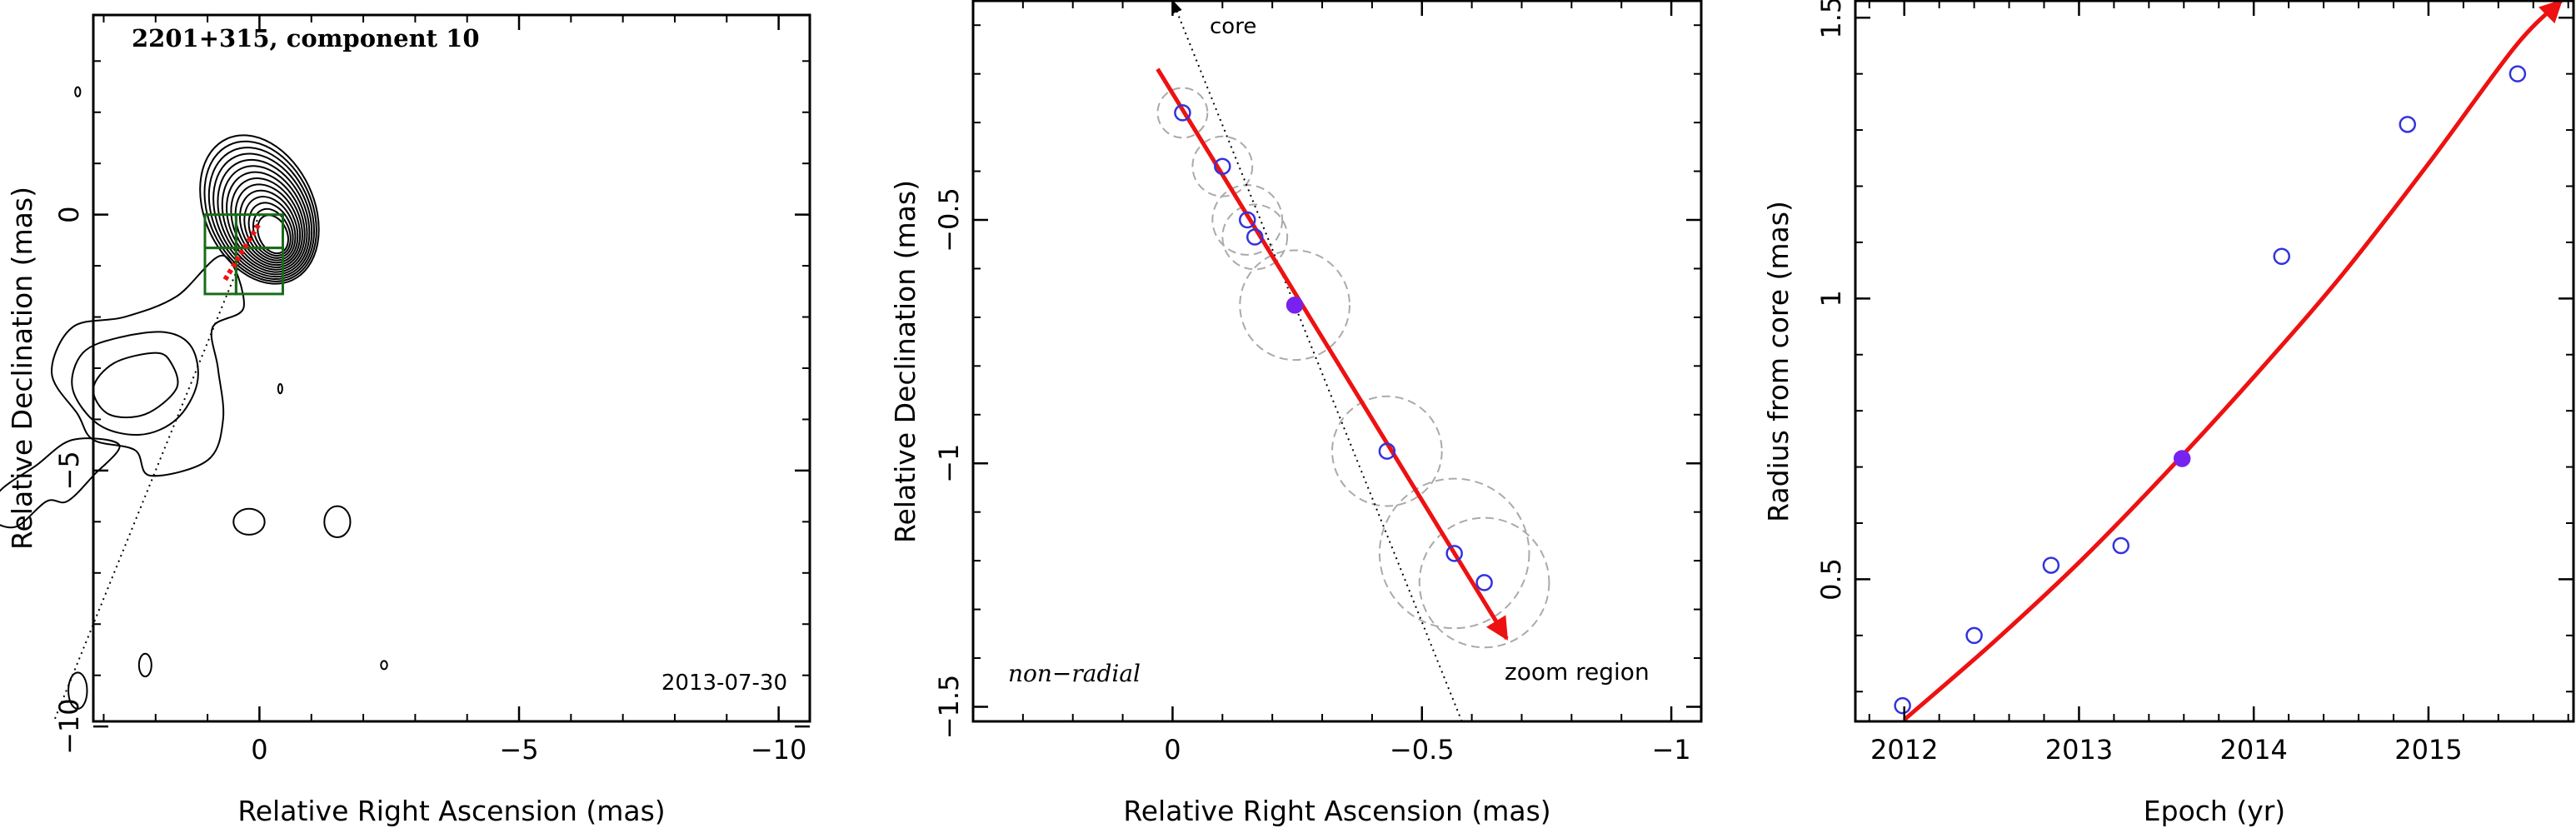 The height and width of the screenshot is (833, 2576). What do you see at coordinates (1831, 579) in the screenshot?
I see `y-tick-label-0: 0.5` at bounding box center [1831, 579].